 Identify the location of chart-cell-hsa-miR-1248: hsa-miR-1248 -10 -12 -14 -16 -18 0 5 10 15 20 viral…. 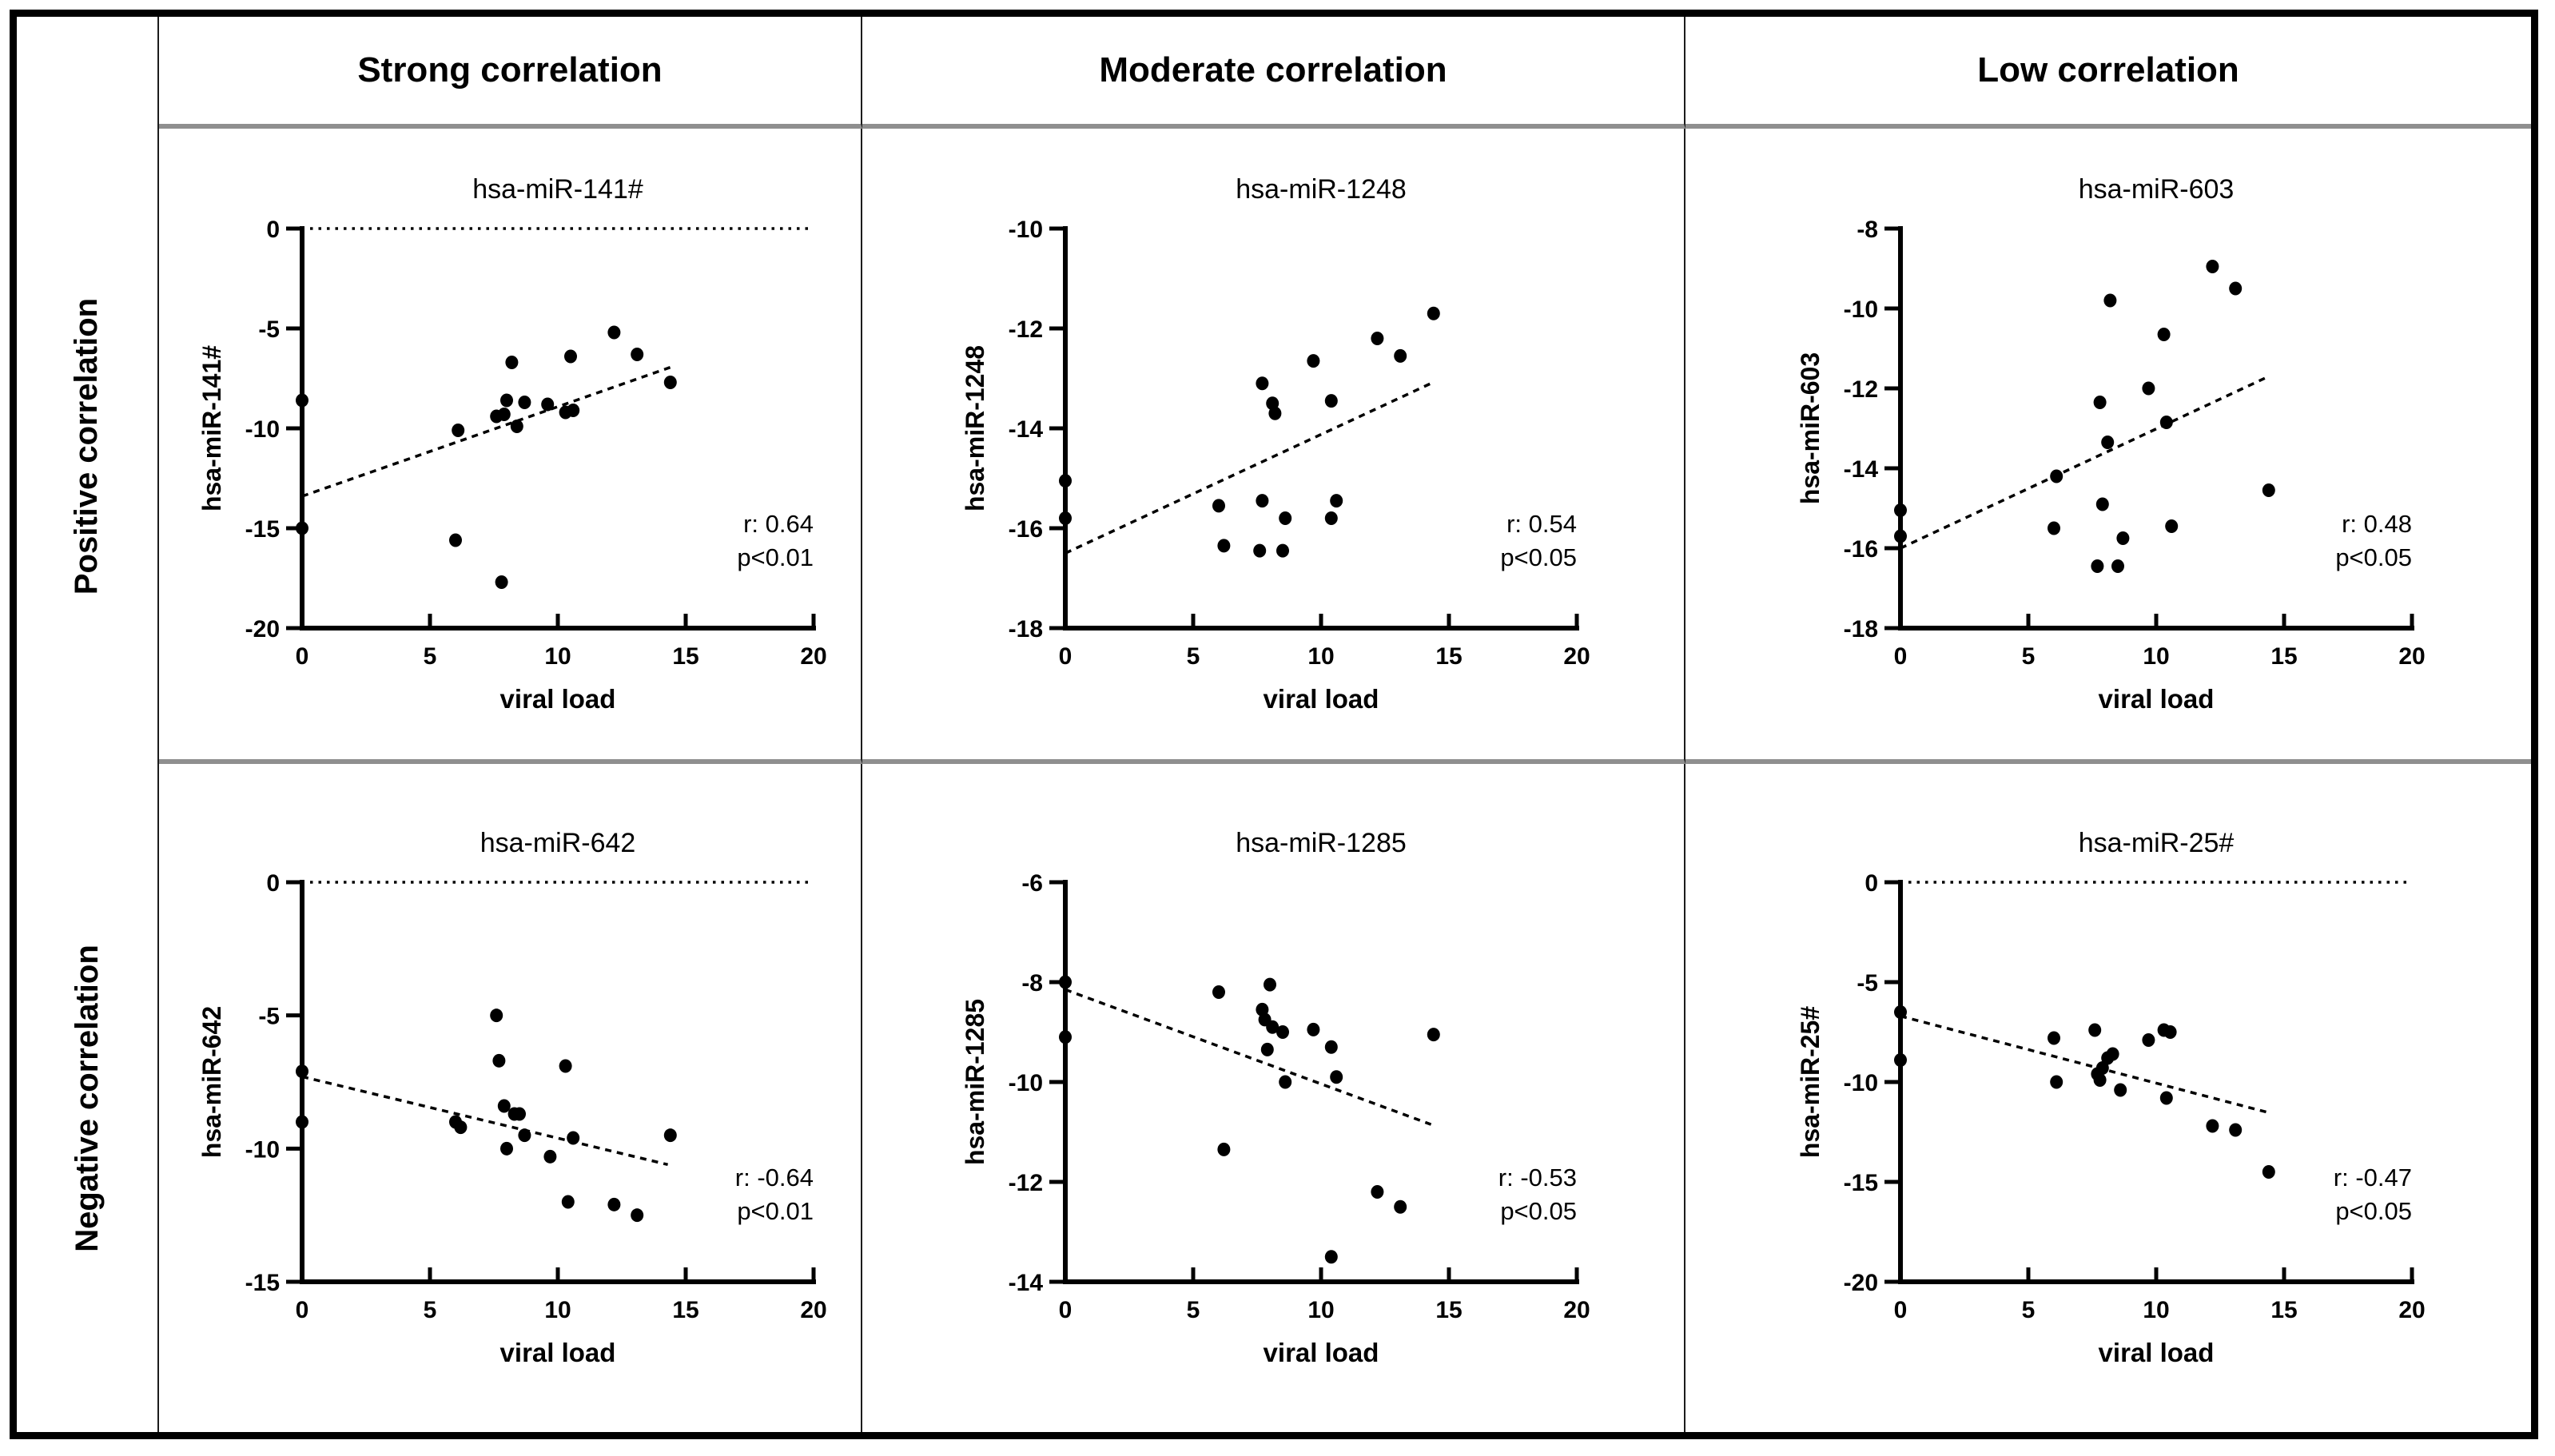
(1273, 446).